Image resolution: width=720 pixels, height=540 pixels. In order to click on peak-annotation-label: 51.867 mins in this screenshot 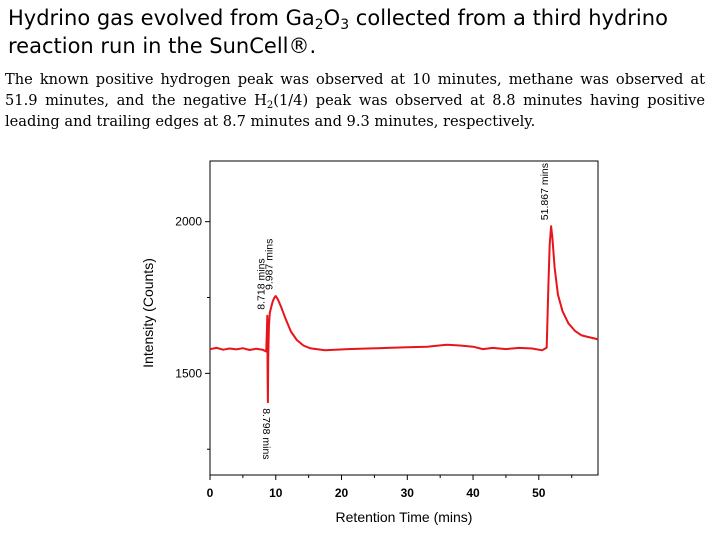, I will do `click(545, 191)`.